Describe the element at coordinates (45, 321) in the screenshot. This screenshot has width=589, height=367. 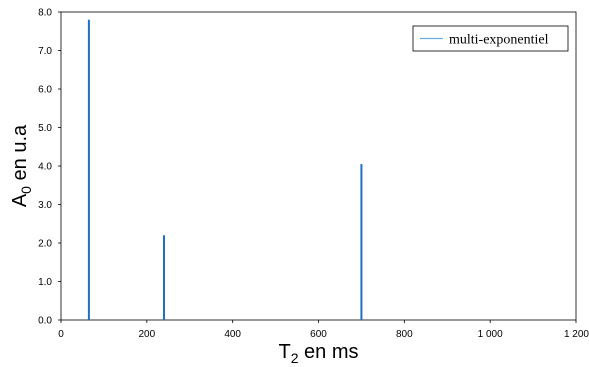
I see `y-tick-label: 0.0` at that location.